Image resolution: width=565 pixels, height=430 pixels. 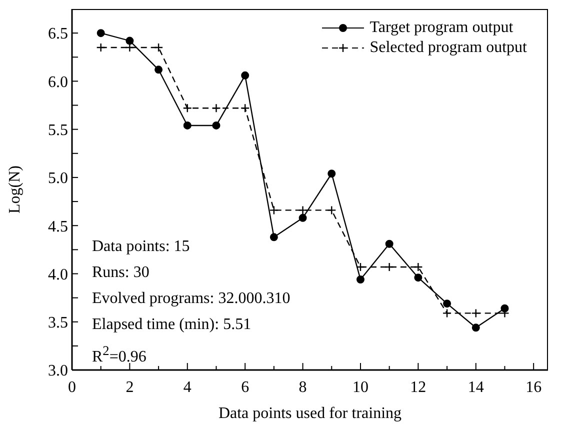 I want to click on x-tick-label: 16, so click(x=534, y=387).